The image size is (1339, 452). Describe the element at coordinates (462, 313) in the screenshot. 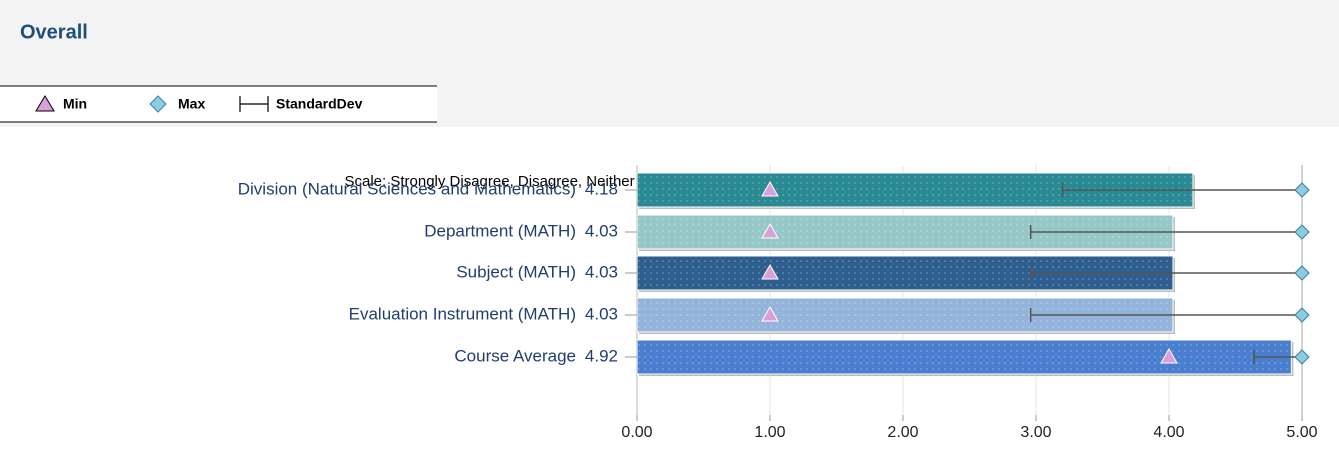

I see `category-label: Evaluation Instrument (MATH)` at that location.